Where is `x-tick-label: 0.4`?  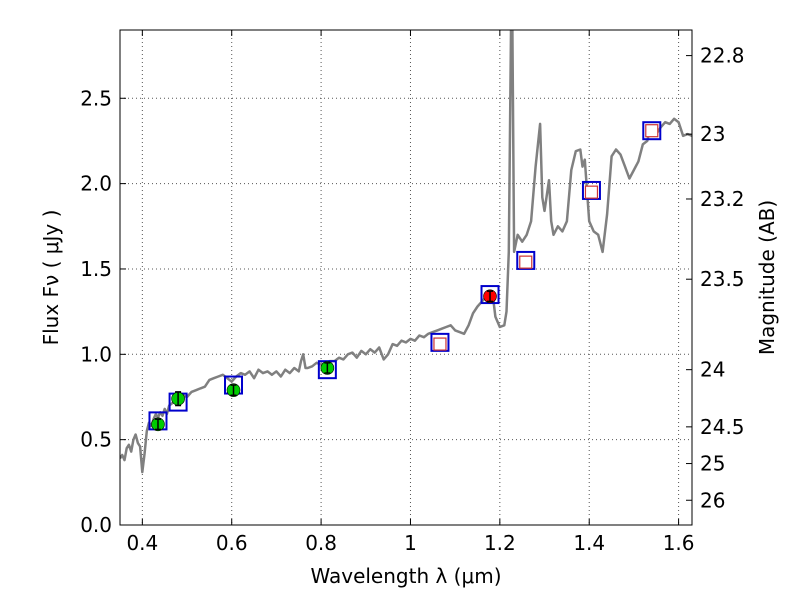 x-tick-label: 0.4 is located at coordinates (142, 543).